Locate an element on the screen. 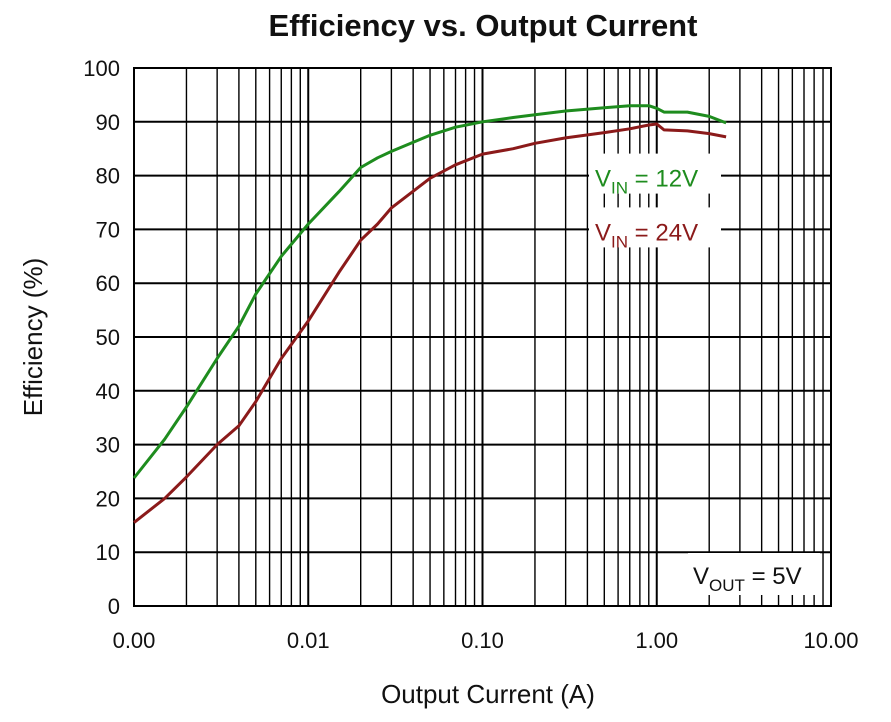  annotation-rest: = 5V is located at coordinates (773, 576).